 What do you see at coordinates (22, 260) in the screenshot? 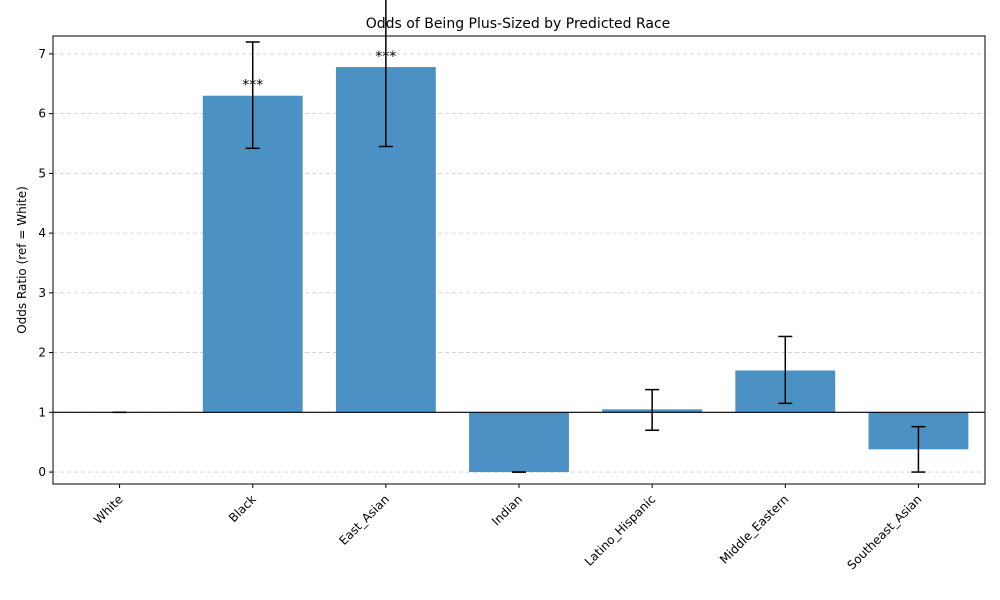
I see `y-axis-label: Odds Ratio (ref = White)` at bounding box center [22, 260].